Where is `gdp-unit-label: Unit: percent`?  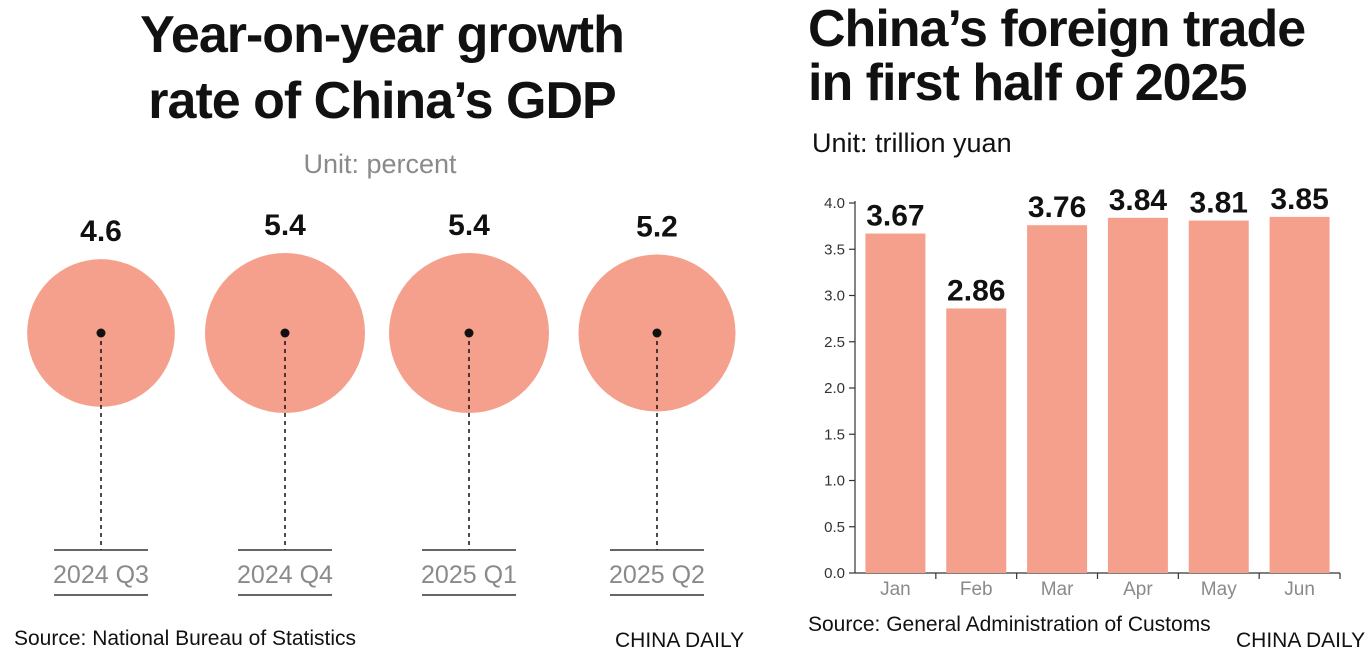 gdp-unit-label: Unit: percent is located at coordinates (380, 164).